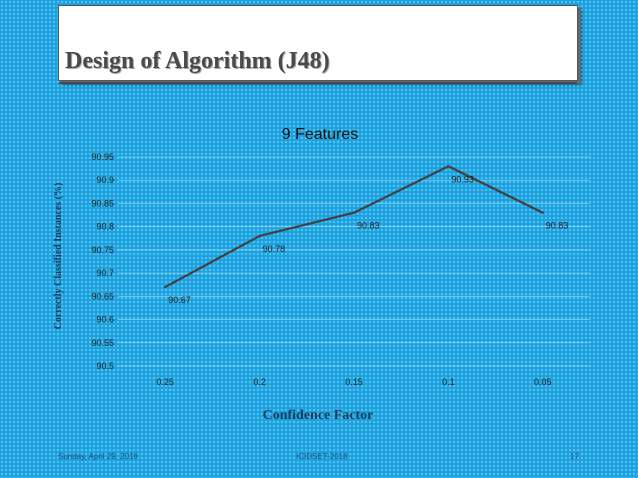 Image resolution: width=638 pixels, height=478 pixels. Describe the element at coordinates (318, 44) in the screenshot. I see `slide-title-box: Design of Algorithm (J48)` at that location.